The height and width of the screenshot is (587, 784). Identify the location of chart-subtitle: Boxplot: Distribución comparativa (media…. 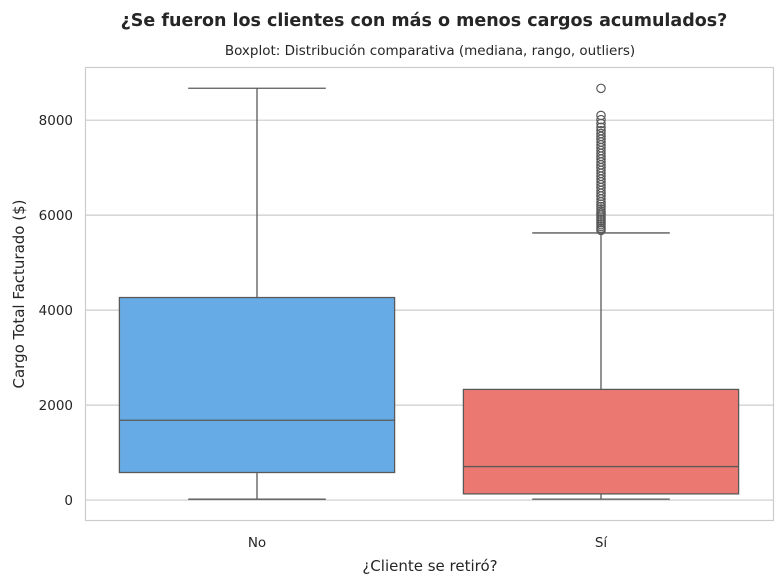
(430, 51).